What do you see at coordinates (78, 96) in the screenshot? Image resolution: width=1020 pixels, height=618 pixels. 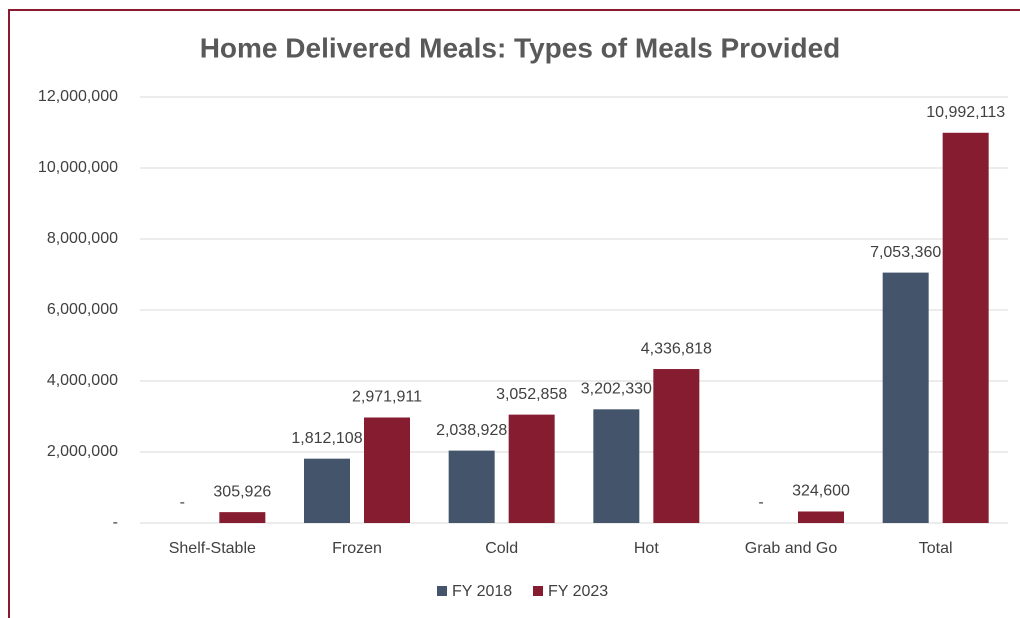 I see `y-tick-label: 12,000,000` at bounding box center [78, 96].